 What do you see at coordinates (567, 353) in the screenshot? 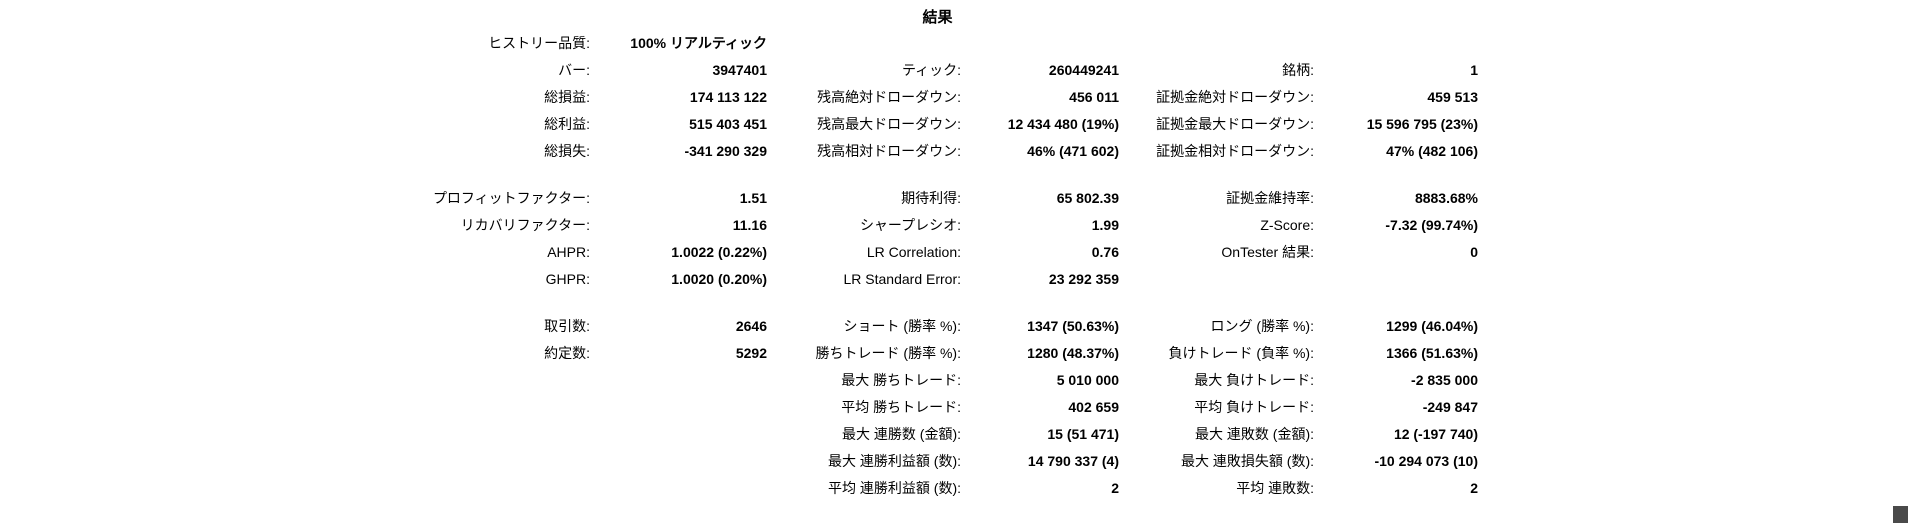
I see `stat-label: 約定数:` at bounding box center [567, 353].